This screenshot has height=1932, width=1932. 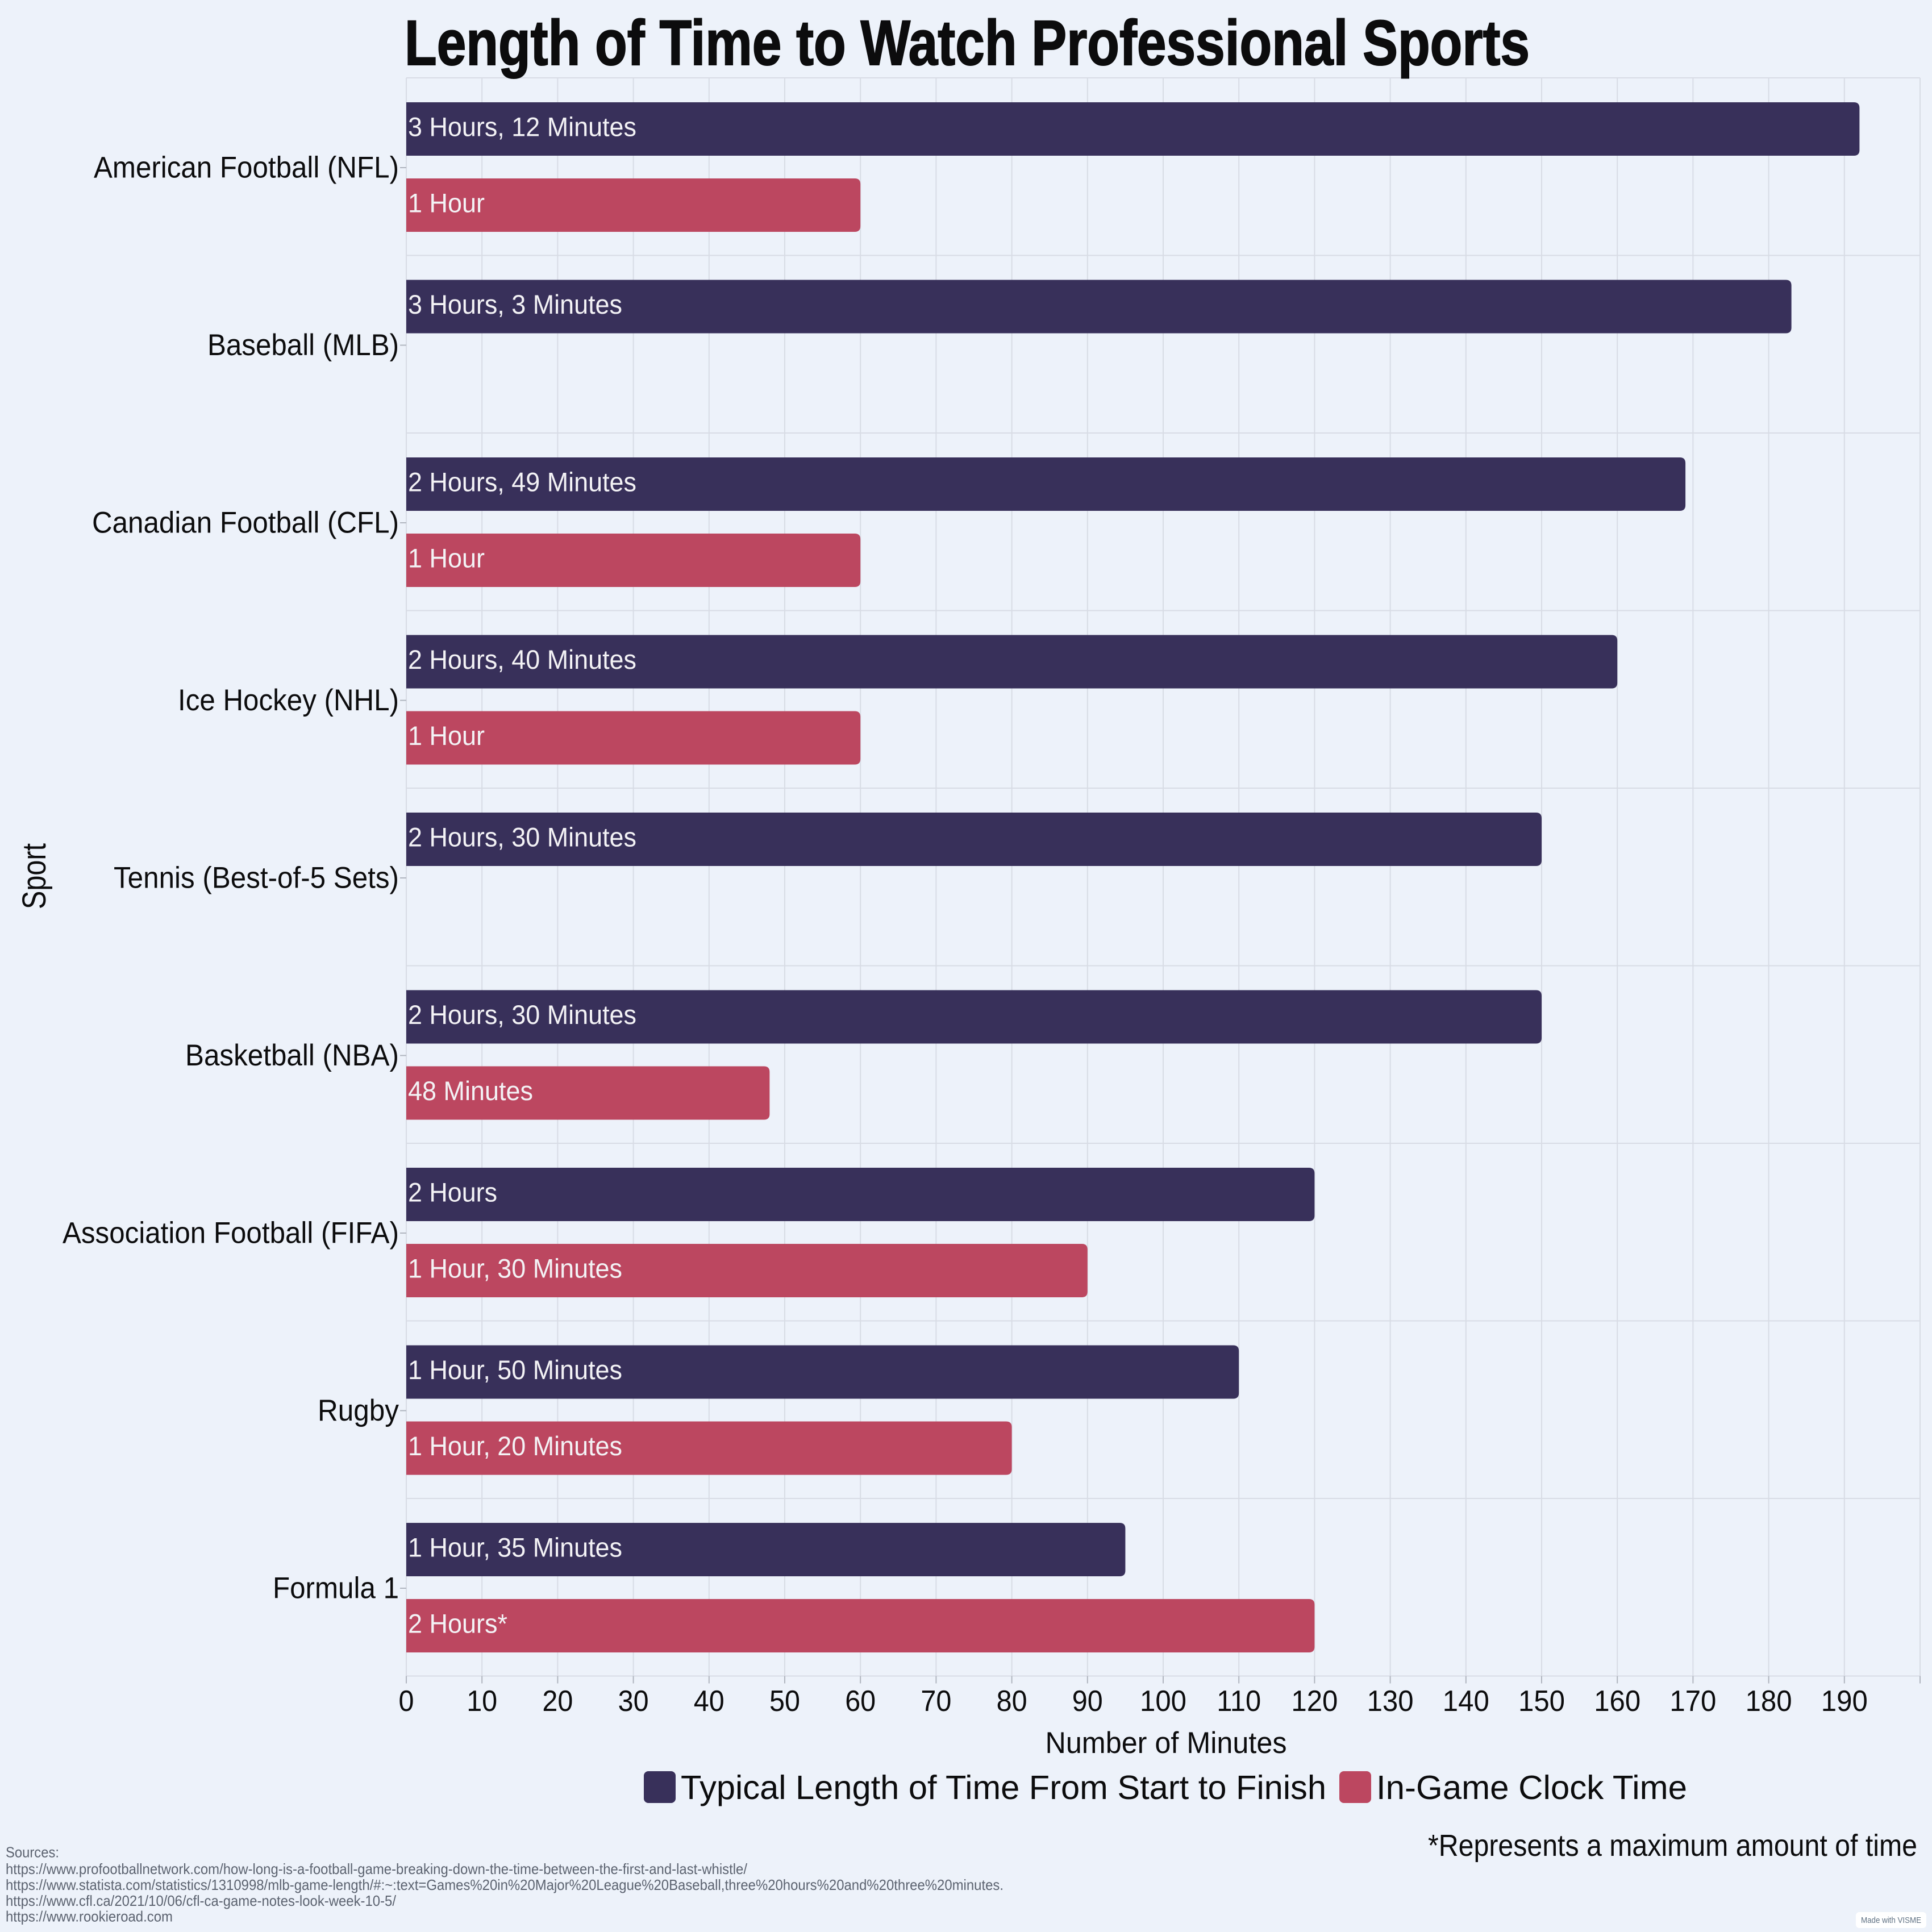 What do you see at coordinates (1166, 1743) in the screenshot?
I see `svg-text: Number of Minutes` at bounding box center [1166, 1743].